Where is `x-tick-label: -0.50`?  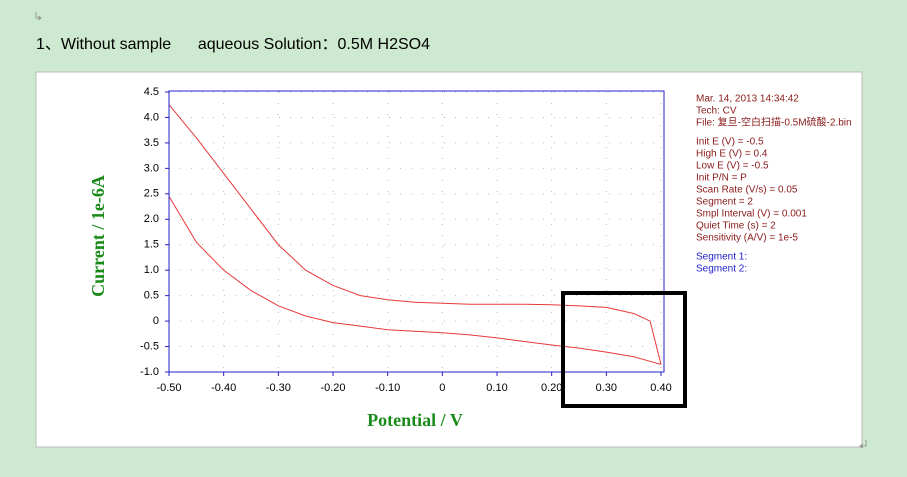
x-tick-label: -0.50 is located at coordinates (168, 388).